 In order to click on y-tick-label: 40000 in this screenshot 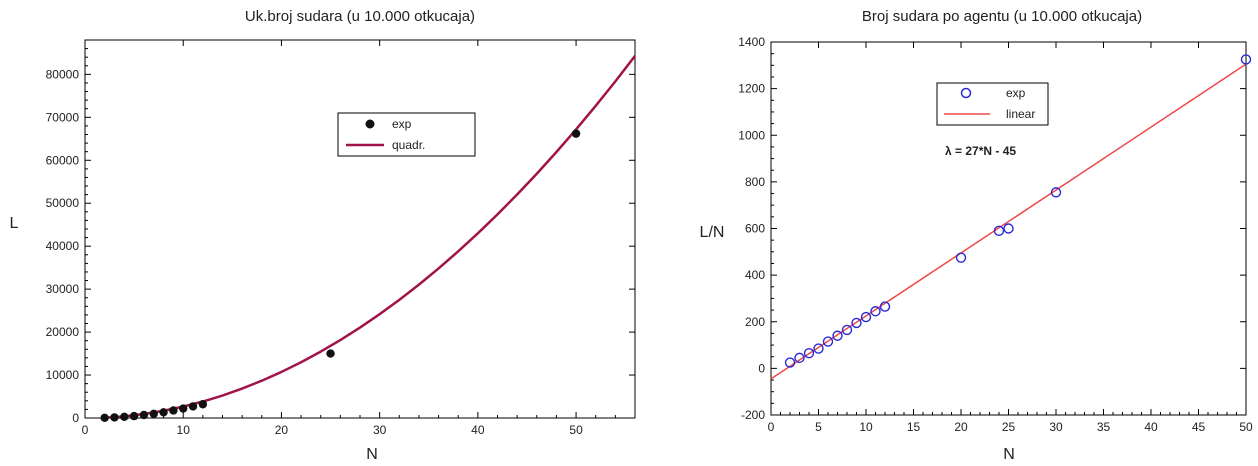, I will do `click(63, 246)`.